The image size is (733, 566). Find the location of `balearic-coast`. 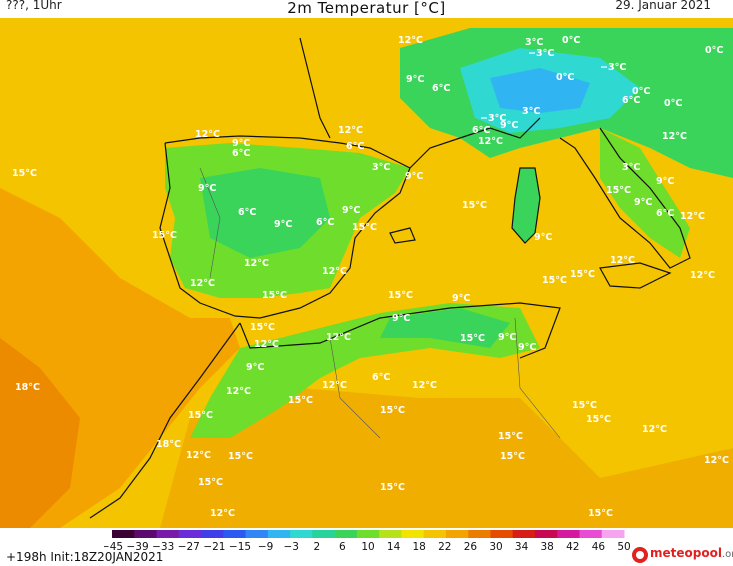

balearic-coast is located at coordinates (402, 235).